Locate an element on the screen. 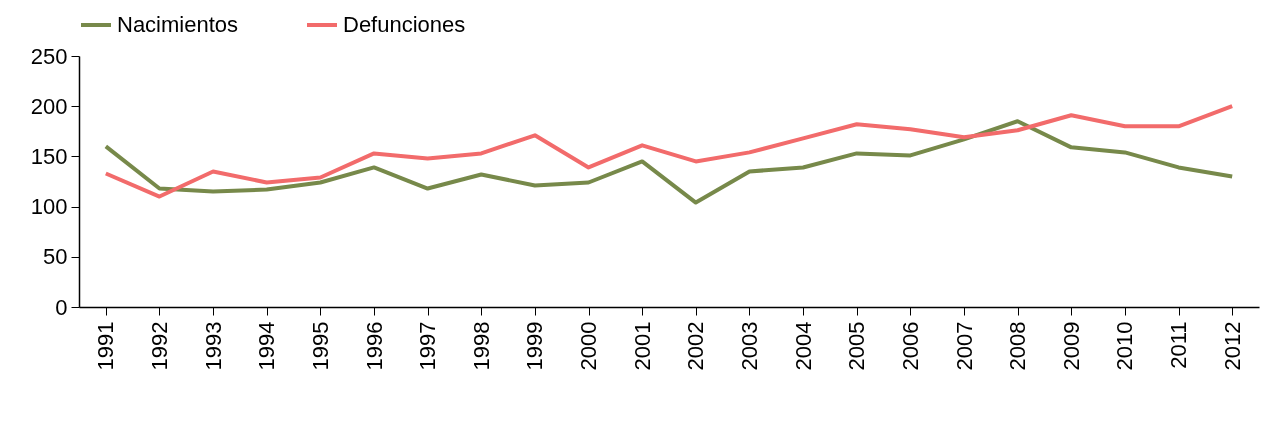  x-tick-label: 2001 is located at coordinates (642, 346).